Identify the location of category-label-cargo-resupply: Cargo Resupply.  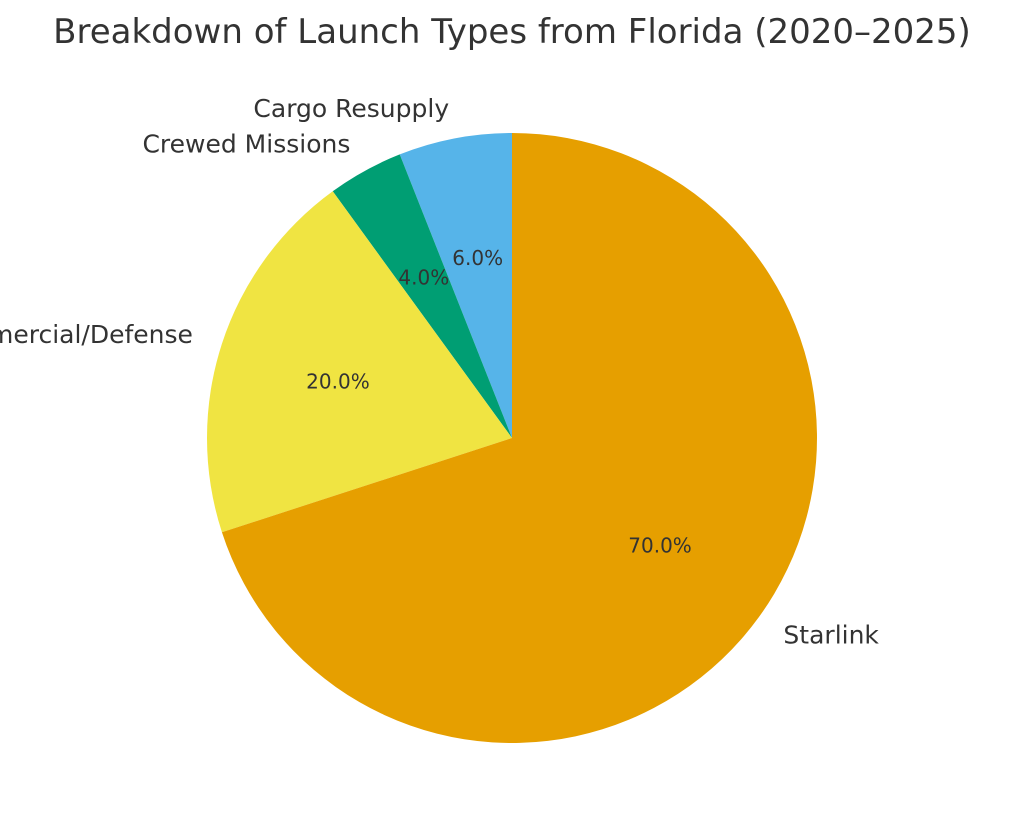
(351, 108).